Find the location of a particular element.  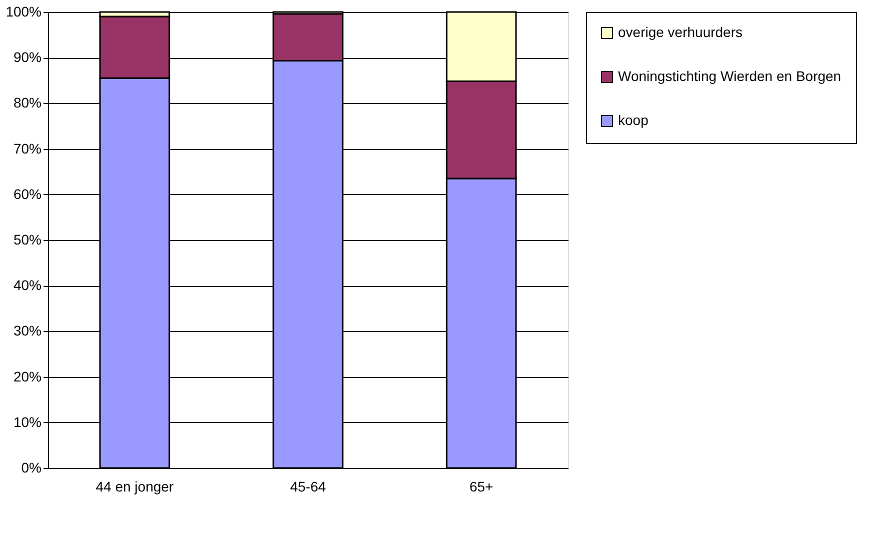

y-tick-label: 70% is located at coordinates (27, 148).